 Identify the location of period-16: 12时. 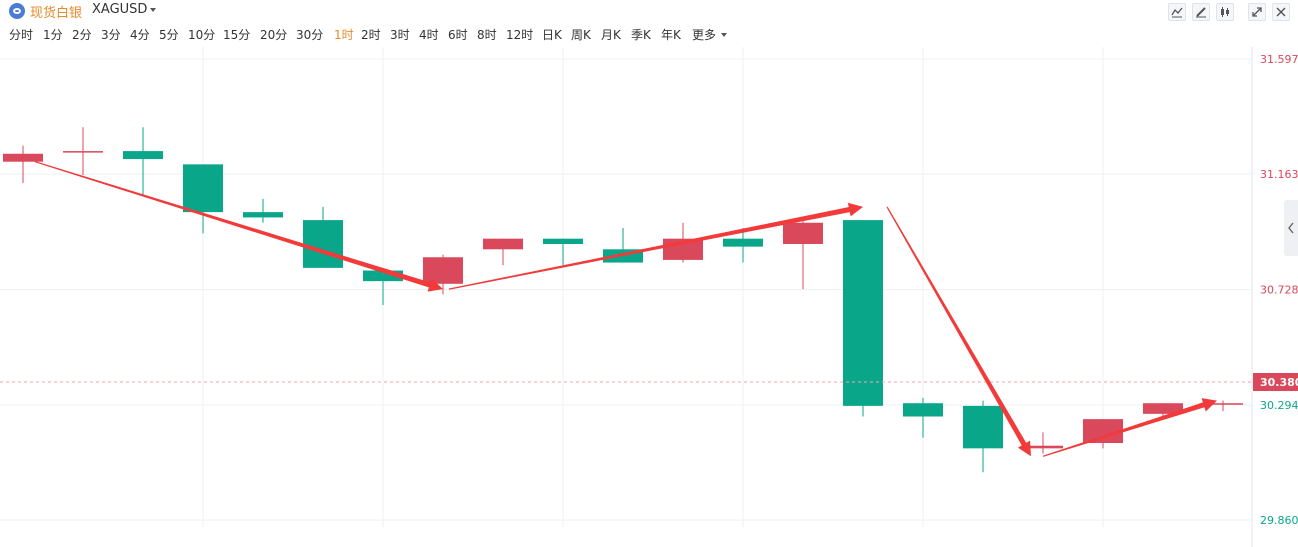
(520, 35).